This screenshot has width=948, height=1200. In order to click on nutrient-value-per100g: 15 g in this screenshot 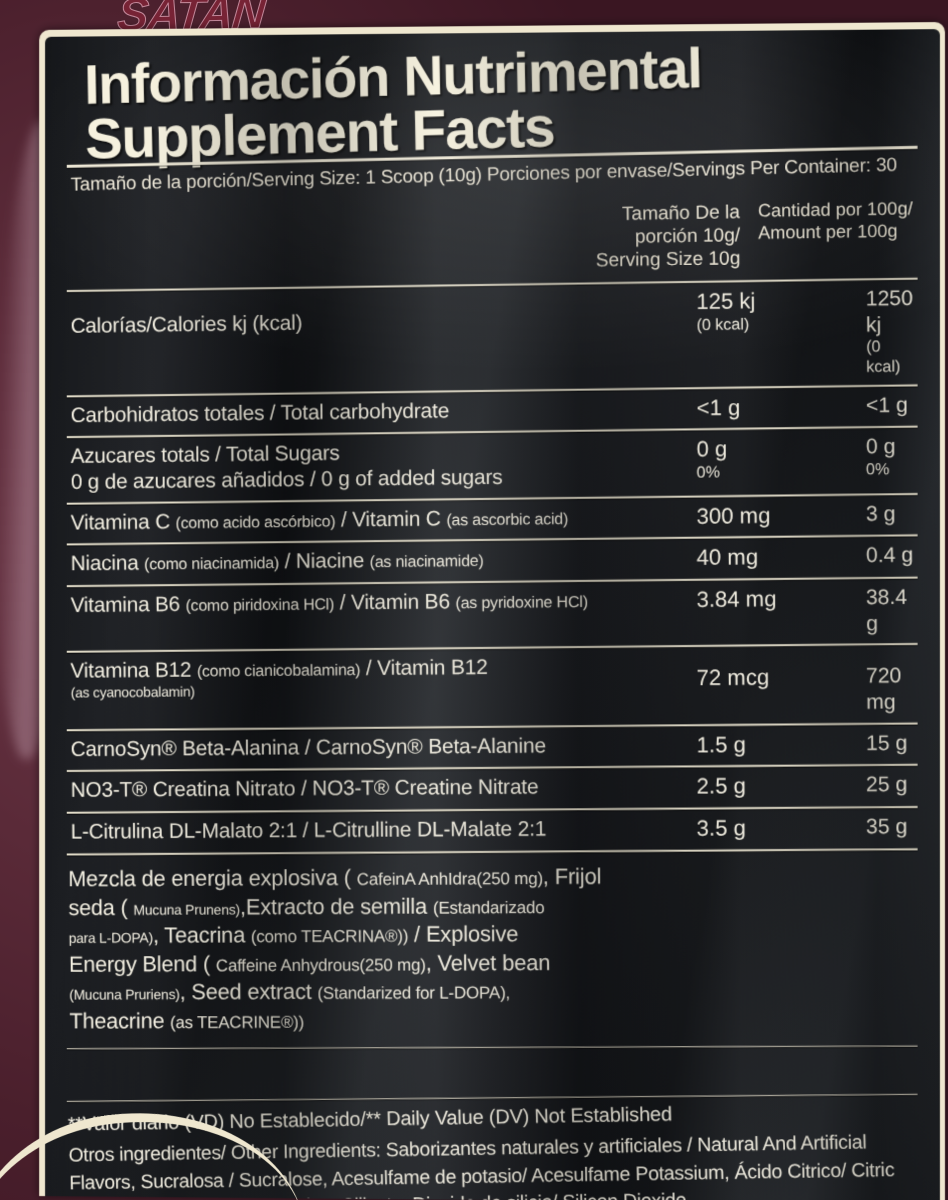, I will do `click(886, 743)`.